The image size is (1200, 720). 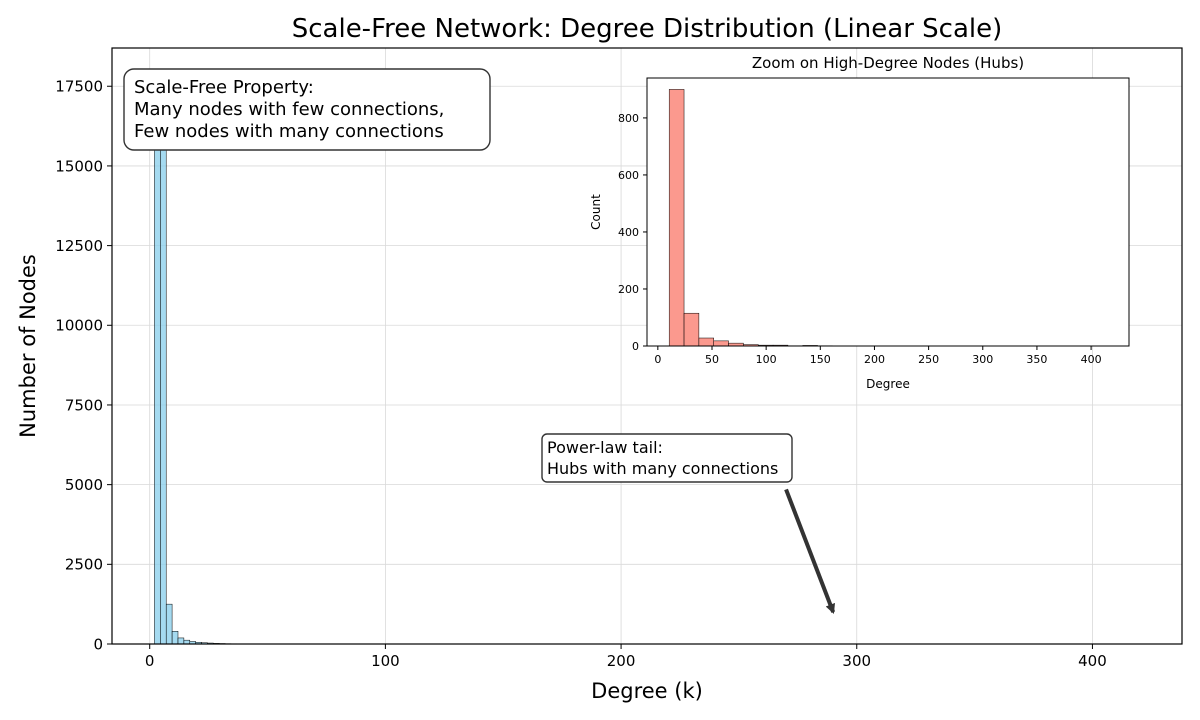 I want to click on main-x-axis-label: Degree (k), so click(x=647, y=691).